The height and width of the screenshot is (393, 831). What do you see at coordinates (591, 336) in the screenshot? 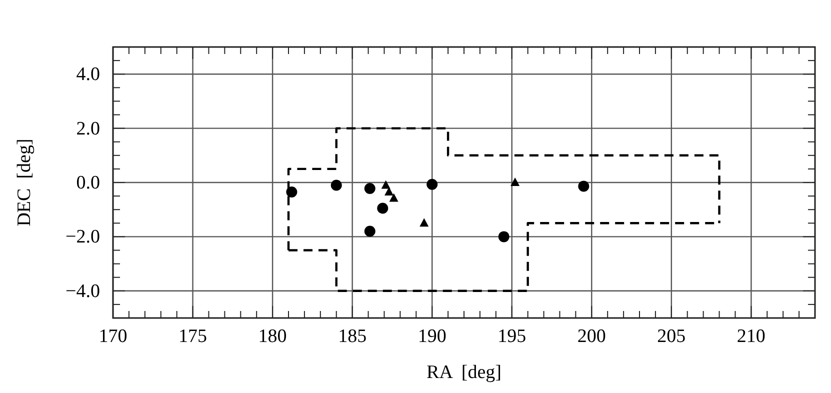
I see `x-tick-label: 200` at bounding box center [591, 336].